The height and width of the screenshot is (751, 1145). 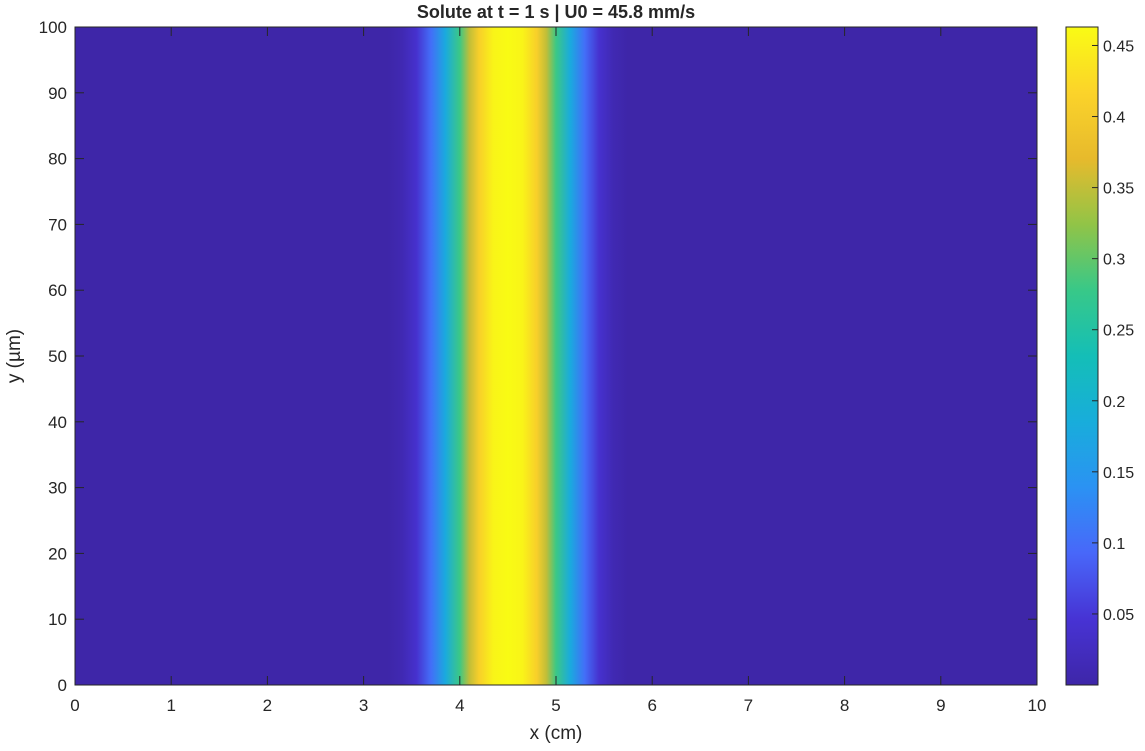 I want to click on x-tick-label: 4, so click(x=459, y=705).